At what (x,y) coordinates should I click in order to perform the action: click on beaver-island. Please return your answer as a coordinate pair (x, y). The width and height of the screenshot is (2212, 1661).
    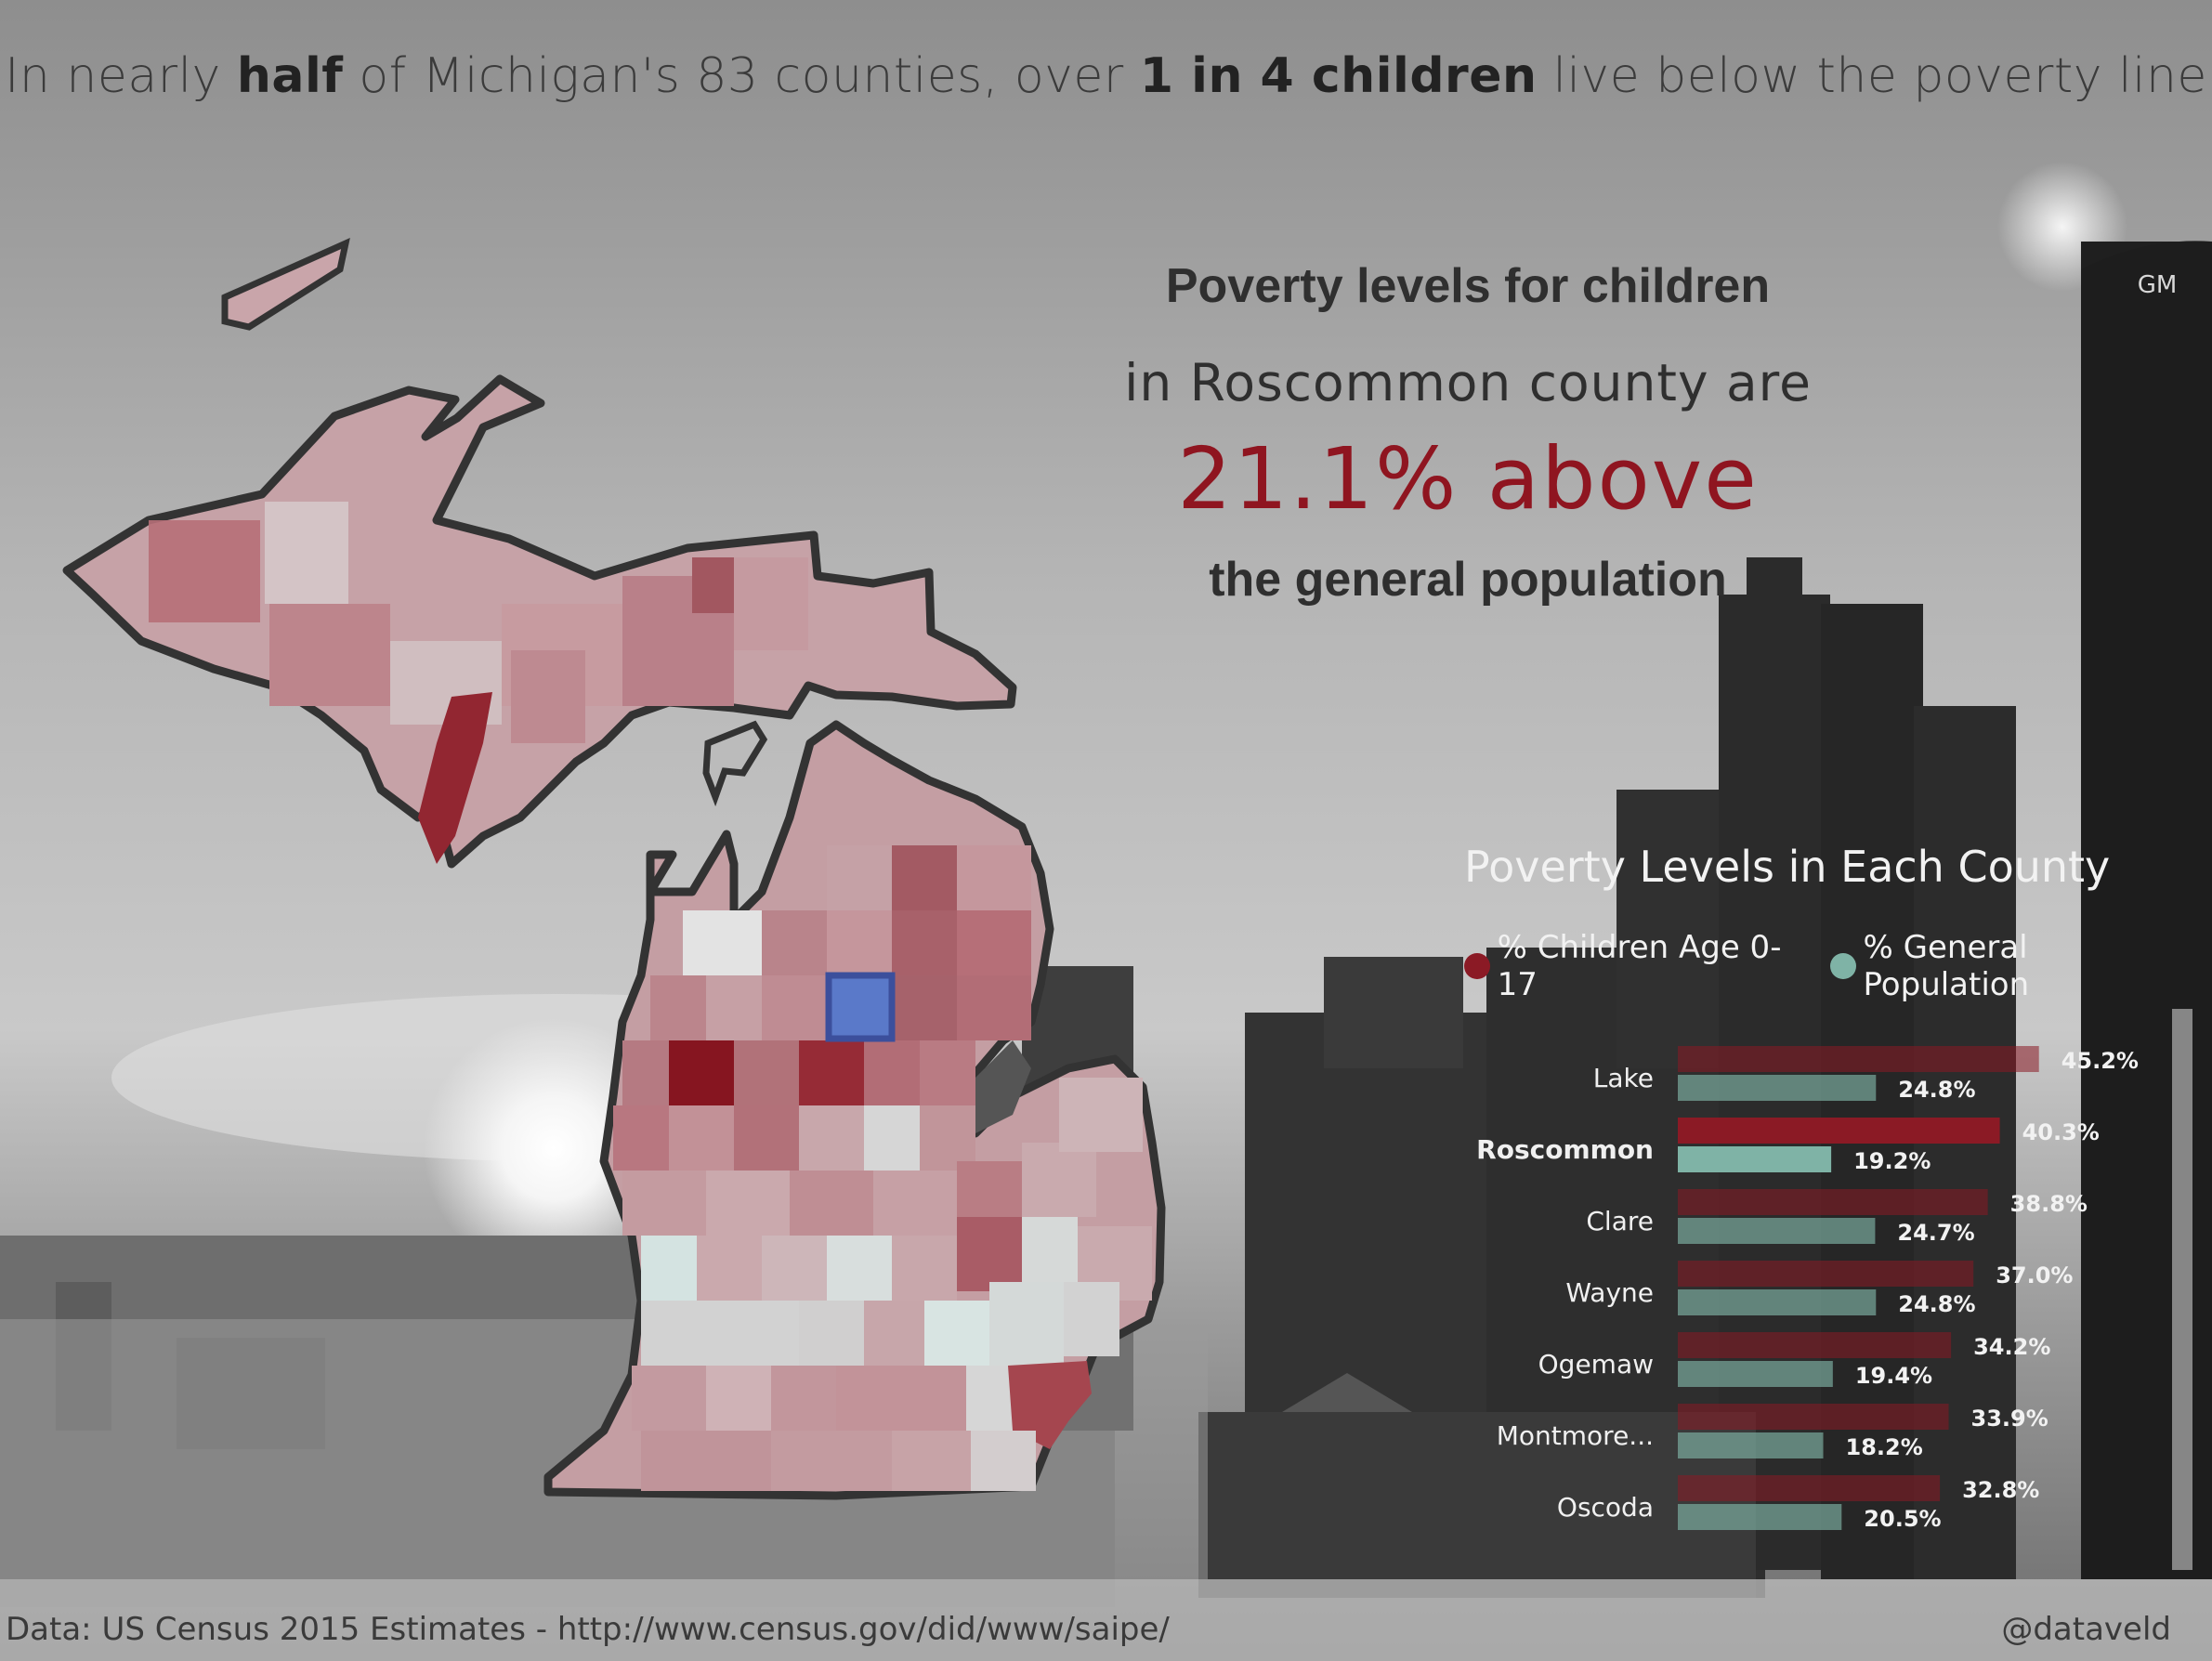
    Looking at the image, I should click on (735, 763).